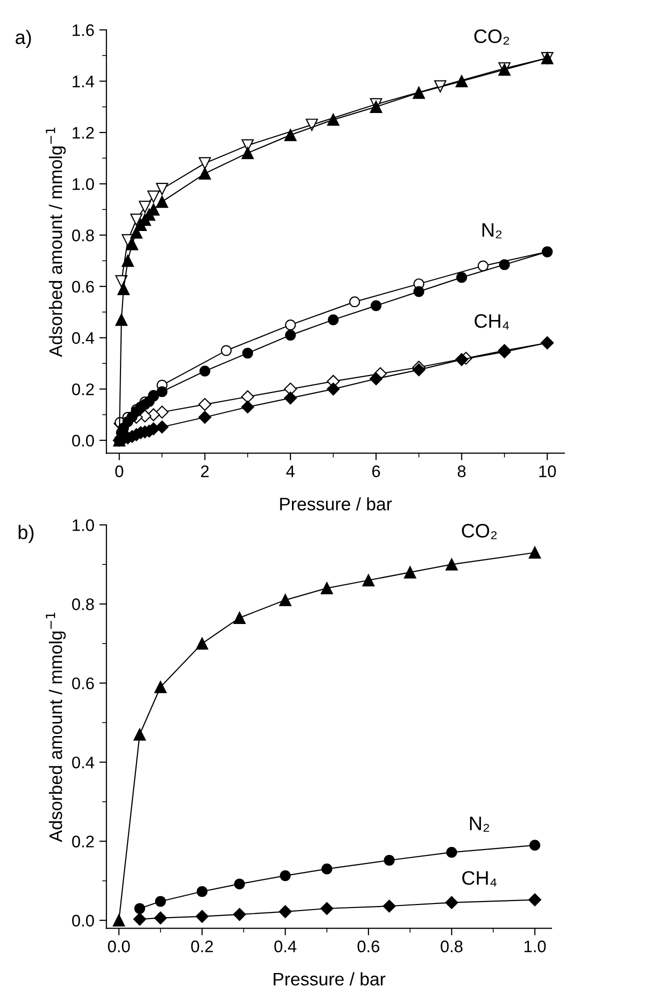 This screenshot has height=996, width=645. I want to click on x-tick-label: 2, so click(205, 471).